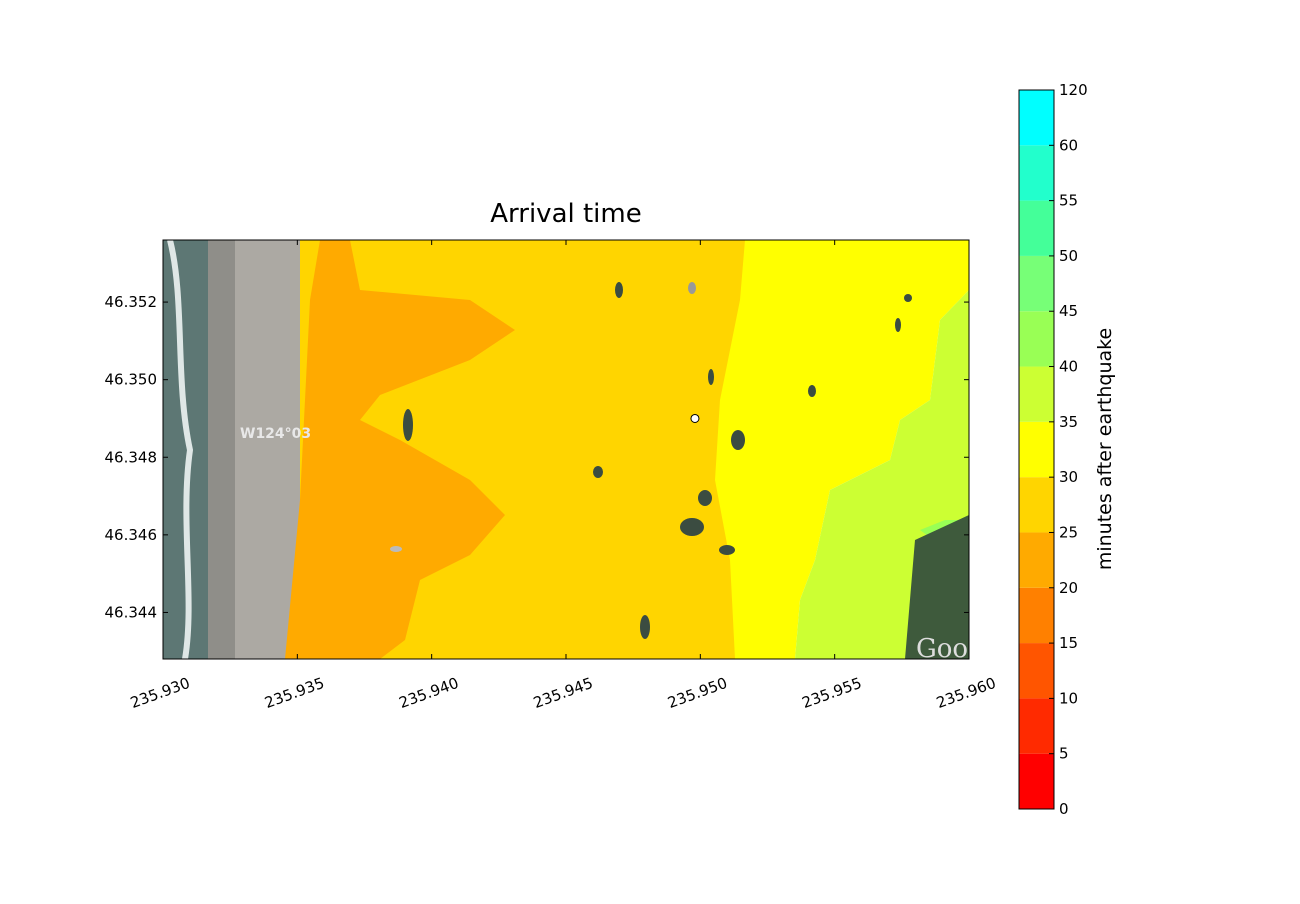 The height and width of the screenshot is (904, 1300). Describe the element at coordinates (1068, 532) in the screenshot. I see `colorbar-tick-label: 25` at that location.